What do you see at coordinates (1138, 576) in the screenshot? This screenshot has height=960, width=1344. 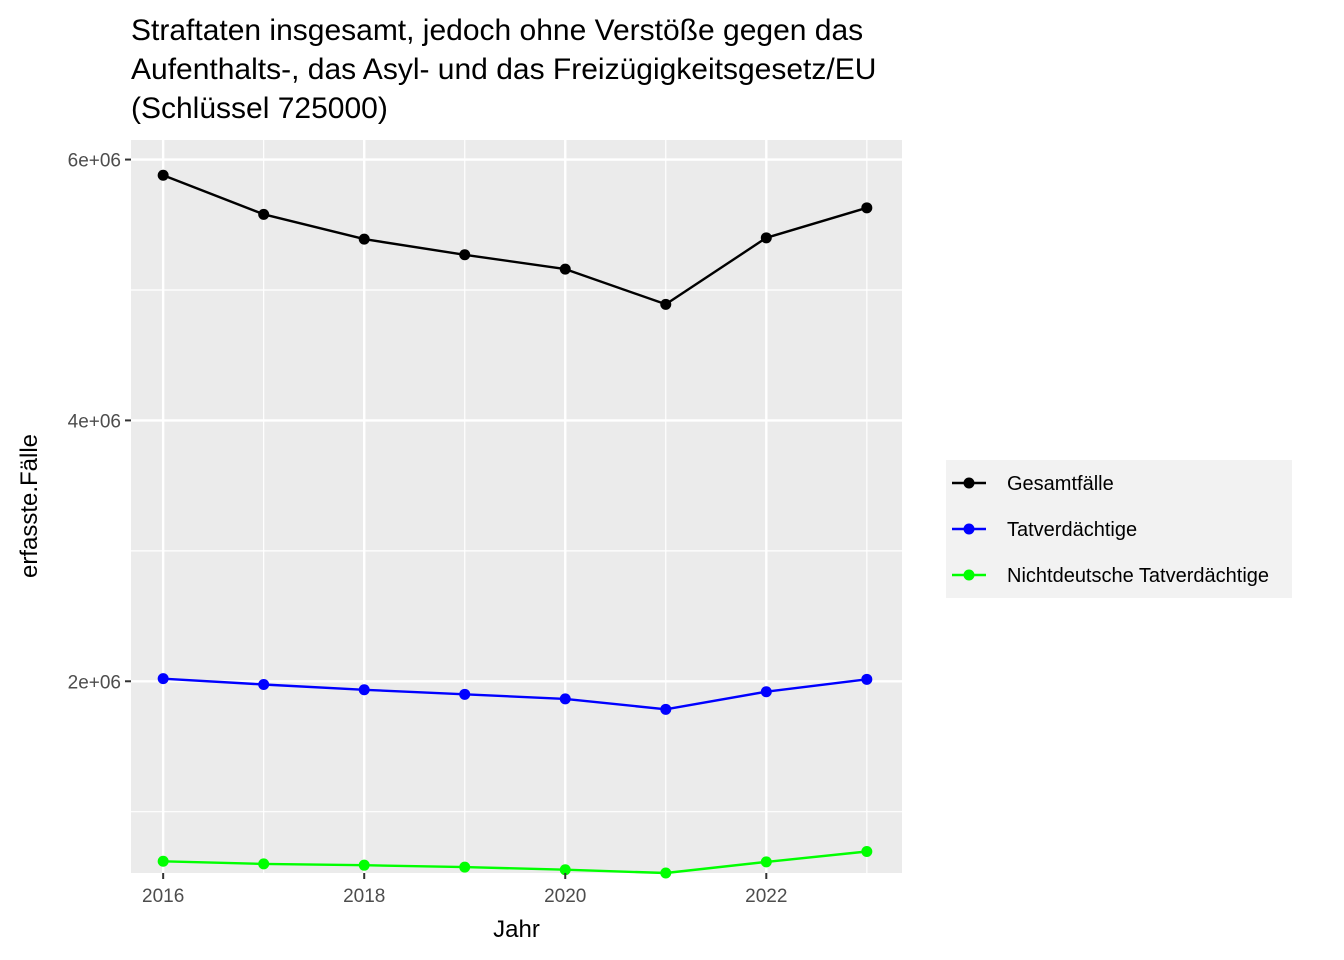 I see `legend-label: Nichtdeutsche Tatverdächtige` at bounding box center [1138, 576].